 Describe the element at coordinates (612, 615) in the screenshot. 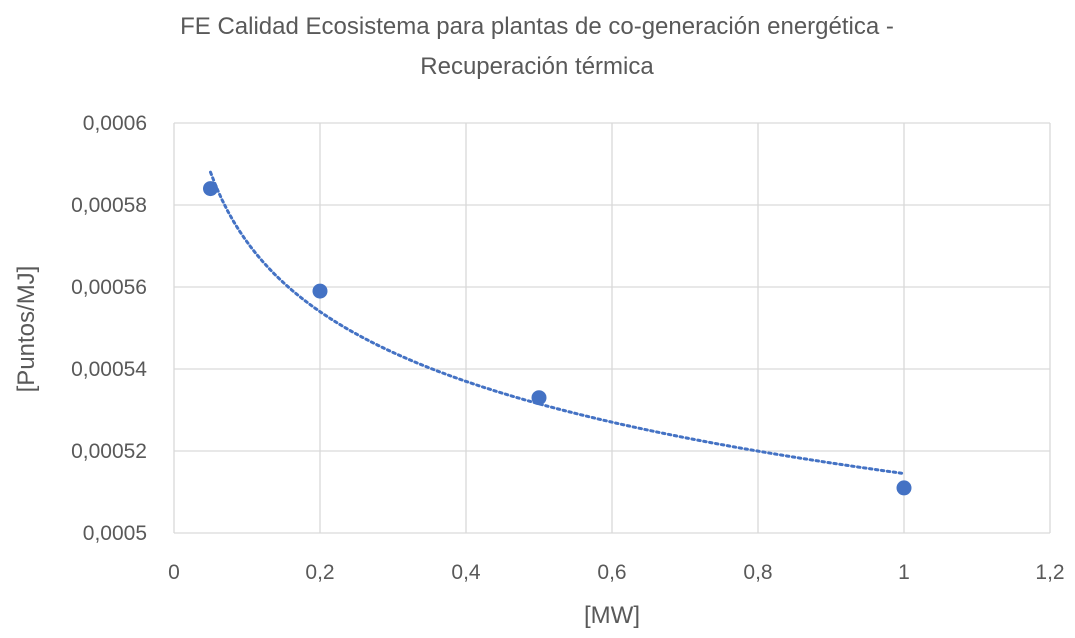

I see `x-axis-title: [MW]` at that location.